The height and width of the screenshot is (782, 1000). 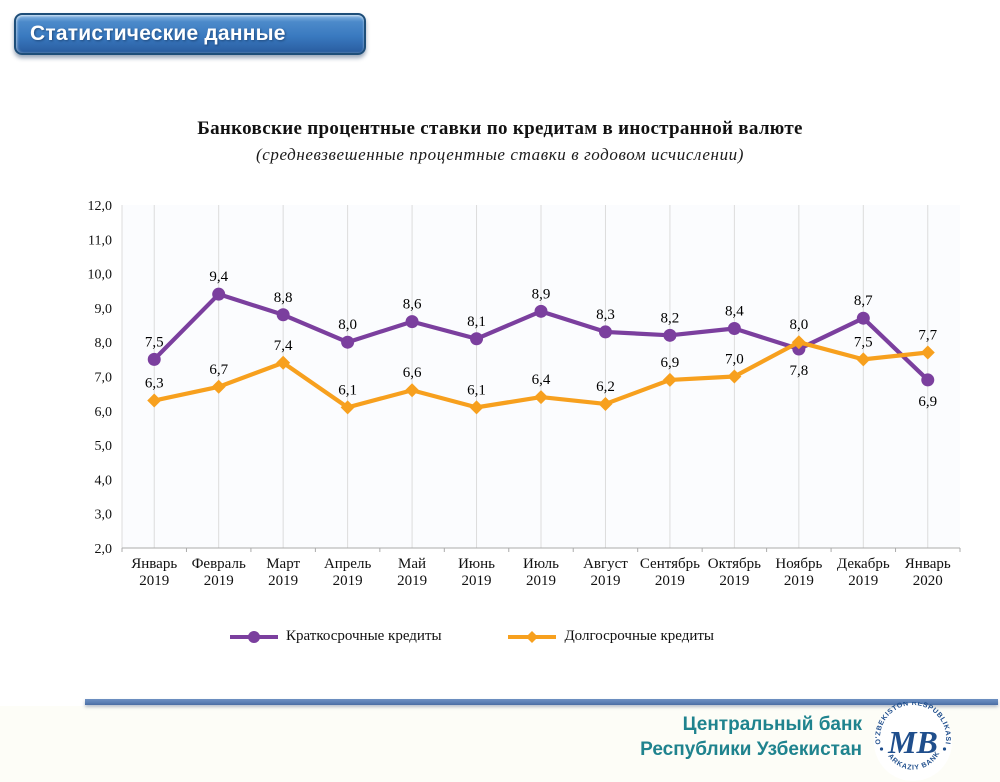 I want to click on central-bank-logo-icon: O'ZBEKISTON RESPUBLIKASIMARKAZIY BANKIМВ, so click(x=912, y=741).